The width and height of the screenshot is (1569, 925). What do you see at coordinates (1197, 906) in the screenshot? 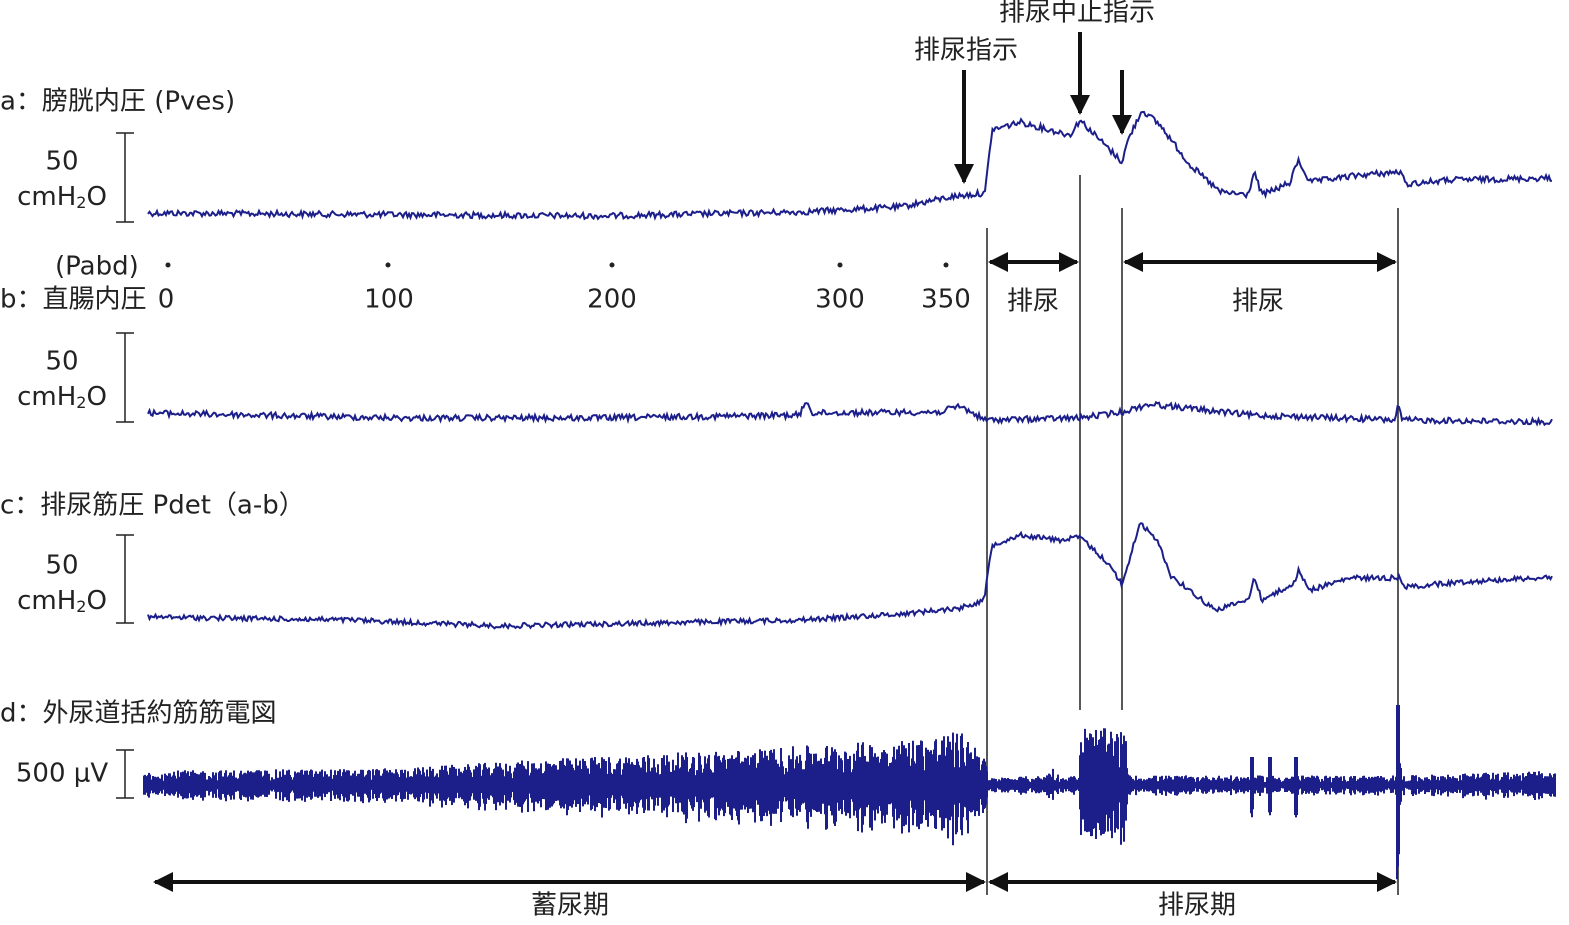
I see `phase-label: 排尿期` at bounding box center [1197, 906].